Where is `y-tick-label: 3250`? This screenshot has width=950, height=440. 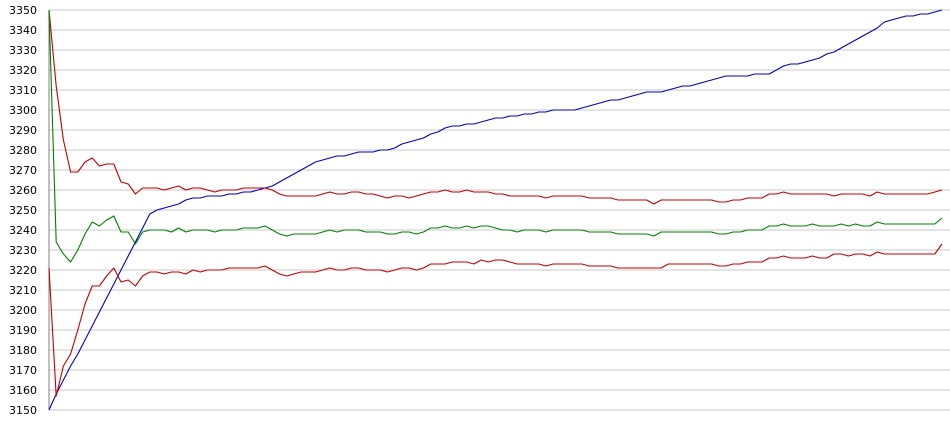 y-tick-label: 3250 is located at coordinates (23, 210).